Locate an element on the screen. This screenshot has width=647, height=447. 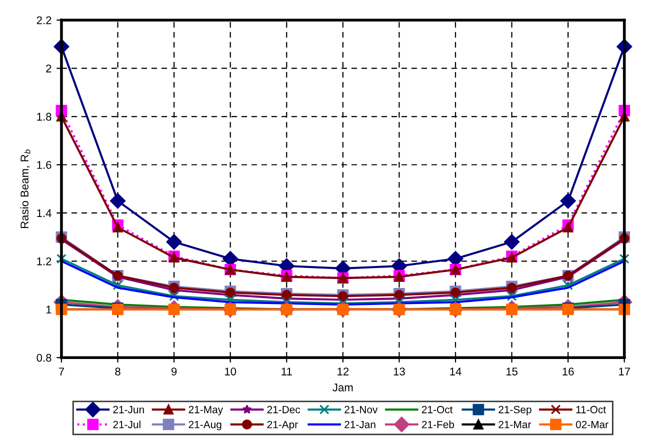
legend-label: 02-Mar is located at coordinates (592, 424).